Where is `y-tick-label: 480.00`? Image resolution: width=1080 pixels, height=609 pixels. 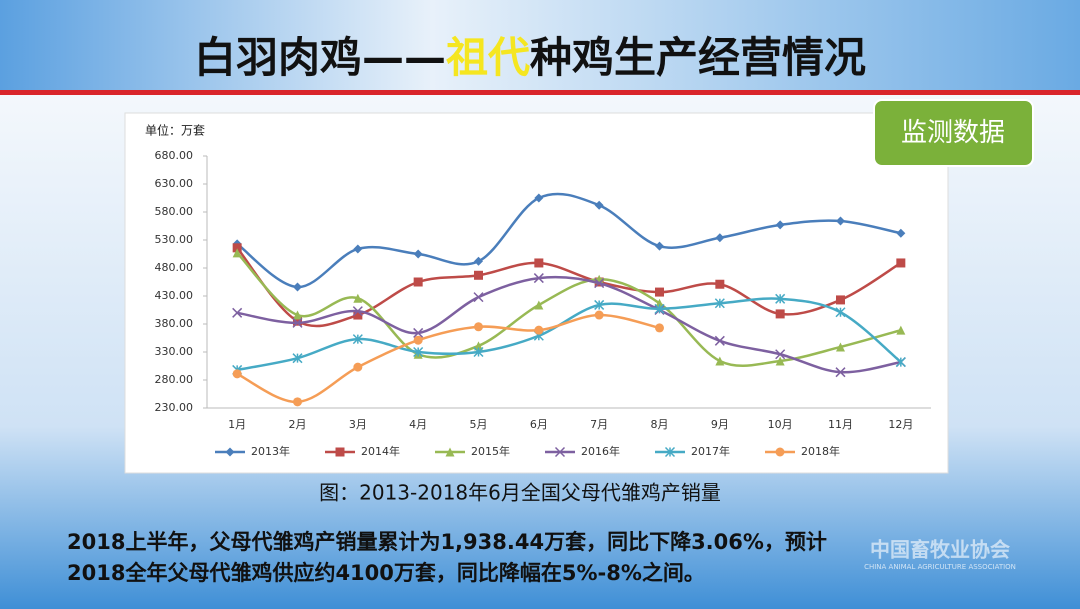
y-tick-label: 480.00 is located at coordinates (174, 267).